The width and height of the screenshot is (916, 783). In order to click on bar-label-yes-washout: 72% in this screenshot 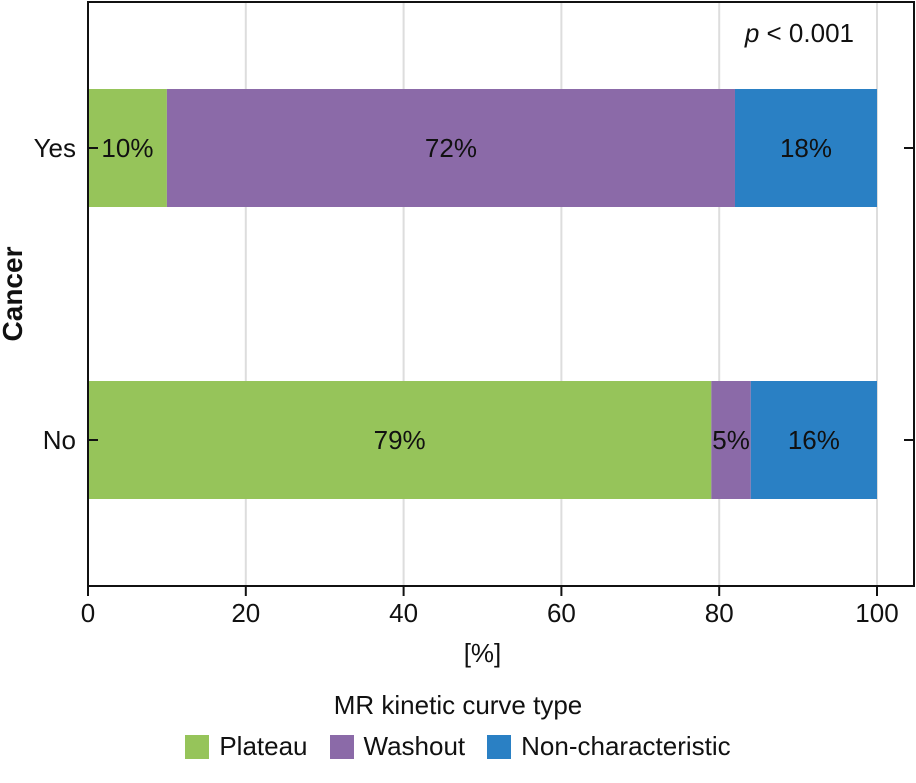, I will do `click(451, 148)`.